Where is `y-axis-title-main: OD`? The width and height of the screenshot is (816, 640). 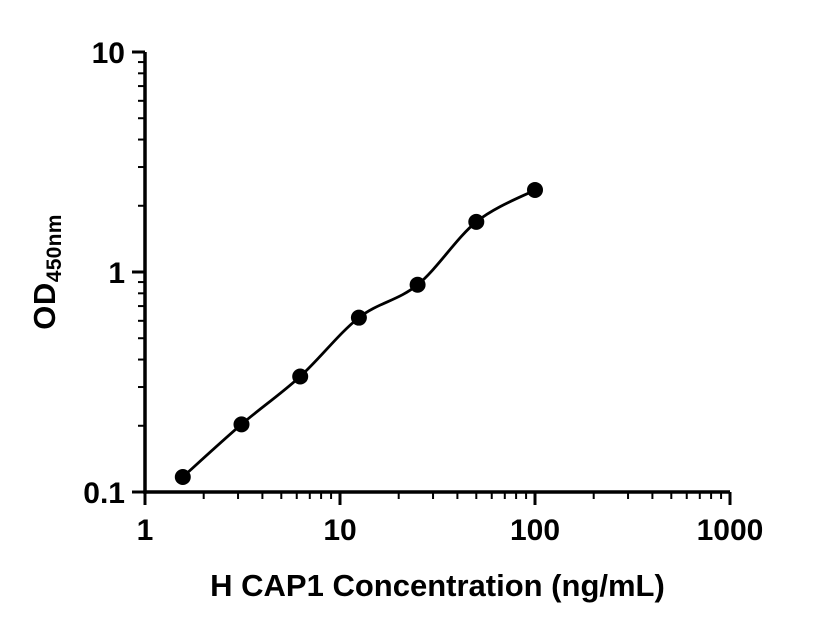 y-axis-title-main: OD is located at coordinates (44, 306).